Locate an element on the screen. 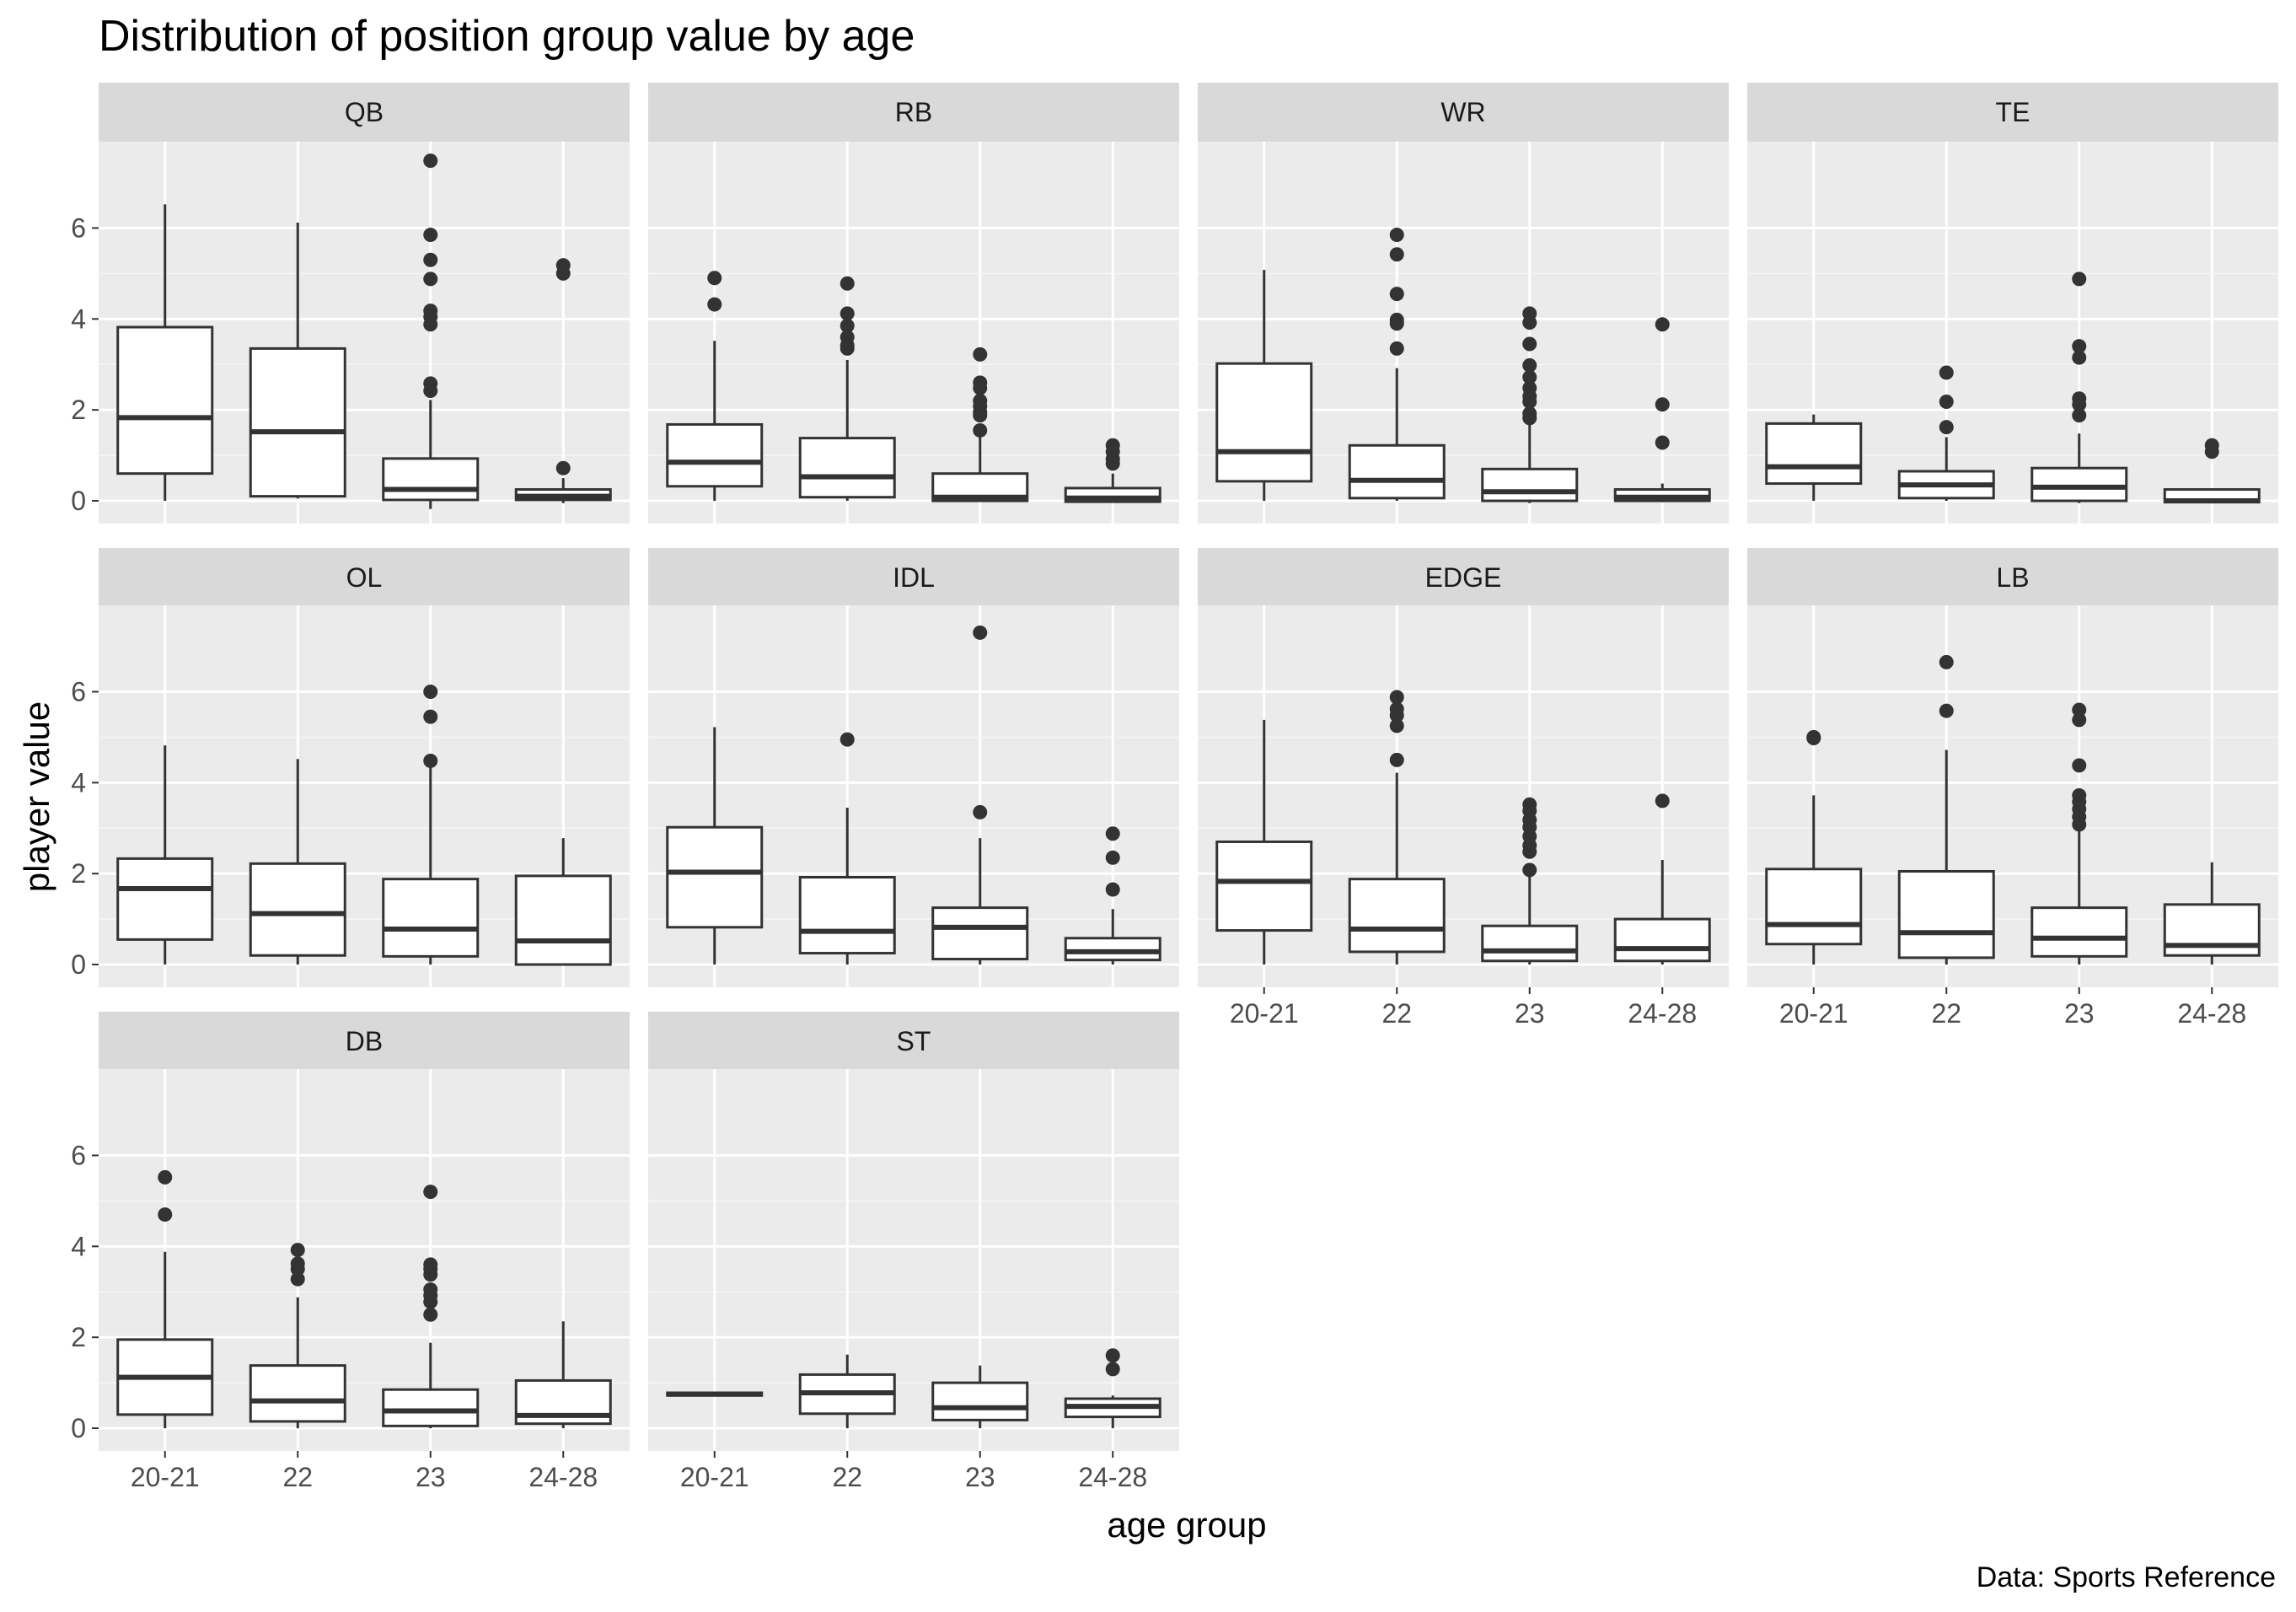 This screenshot has width=2296, height=1612. facet-wr: WR is located at coordinates (1463, 303).